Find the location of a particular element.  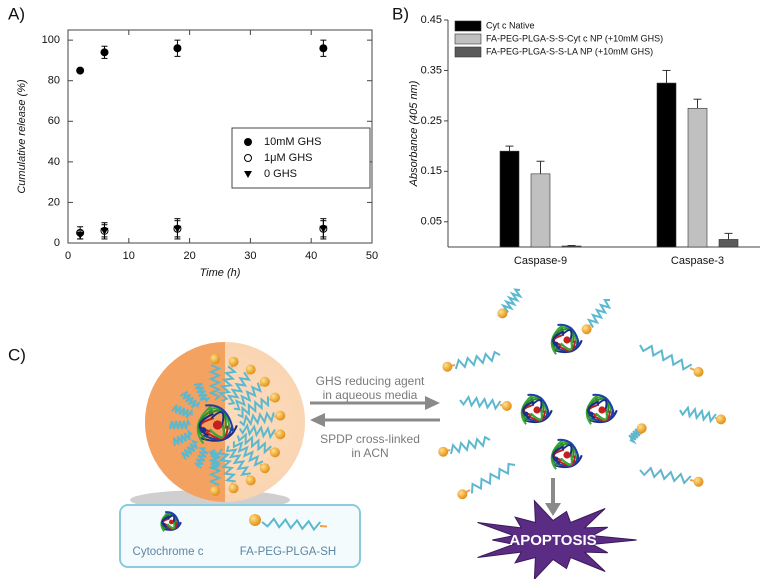

x-tick-label: 40 is located at coordinates (311, 256).